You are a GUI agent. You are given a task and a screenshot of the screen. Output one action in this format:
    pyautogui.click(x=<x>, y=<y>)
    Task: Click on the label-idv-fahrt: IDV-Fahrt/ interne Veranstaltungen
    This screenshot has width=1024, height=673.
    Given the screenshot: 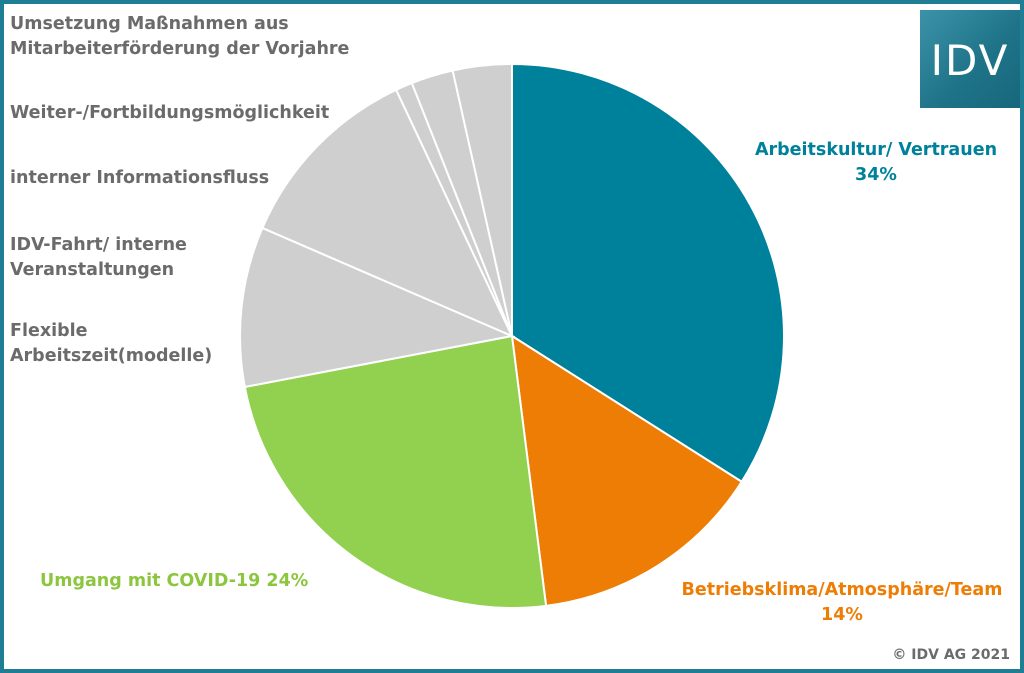 What is the action you would take?
    pyautogui.click(x=98, y=257)
    